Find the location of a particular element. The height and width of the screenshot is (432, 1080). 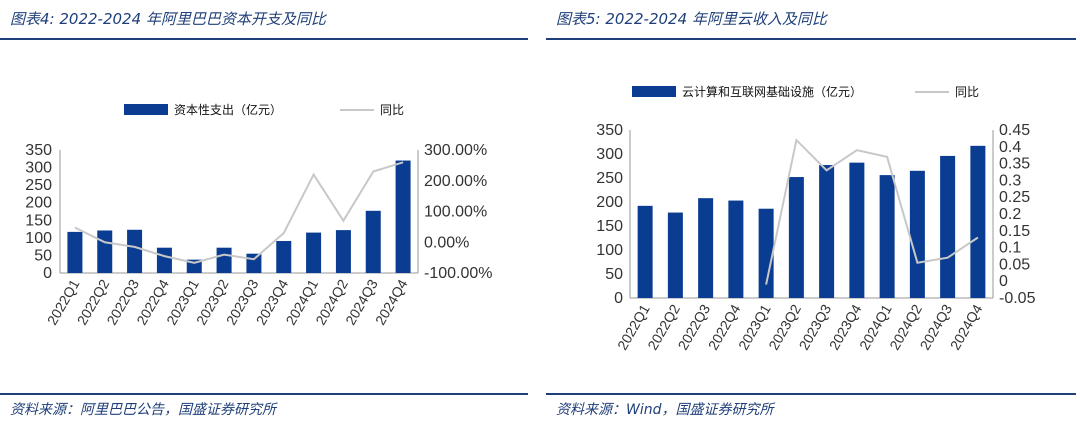

legend-label-bars: 云计算和互联网基础设施（亿元） is located at coordinates (772, 91).